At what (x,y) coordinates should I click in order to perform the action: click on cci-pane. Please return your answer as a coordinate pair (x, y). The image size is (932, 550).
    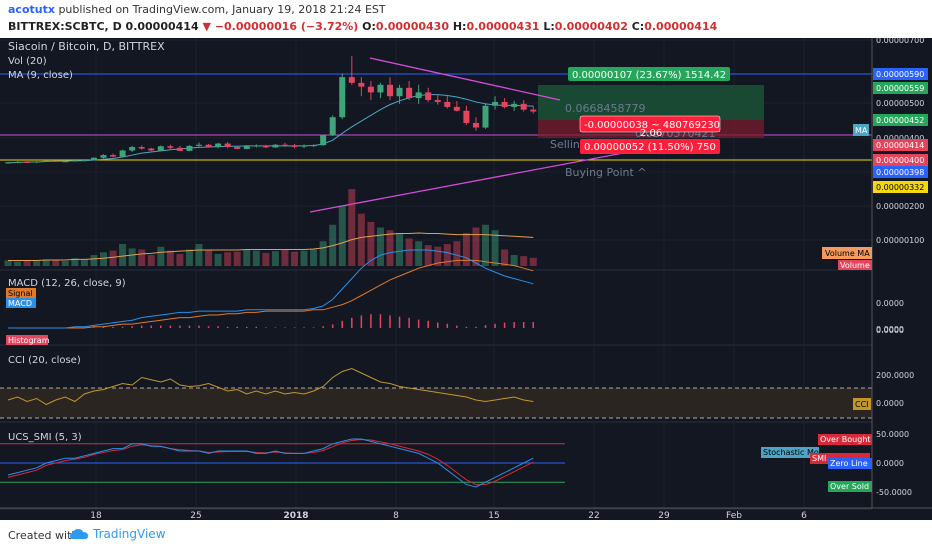
    Looking at the image, I should click on (436, 393).